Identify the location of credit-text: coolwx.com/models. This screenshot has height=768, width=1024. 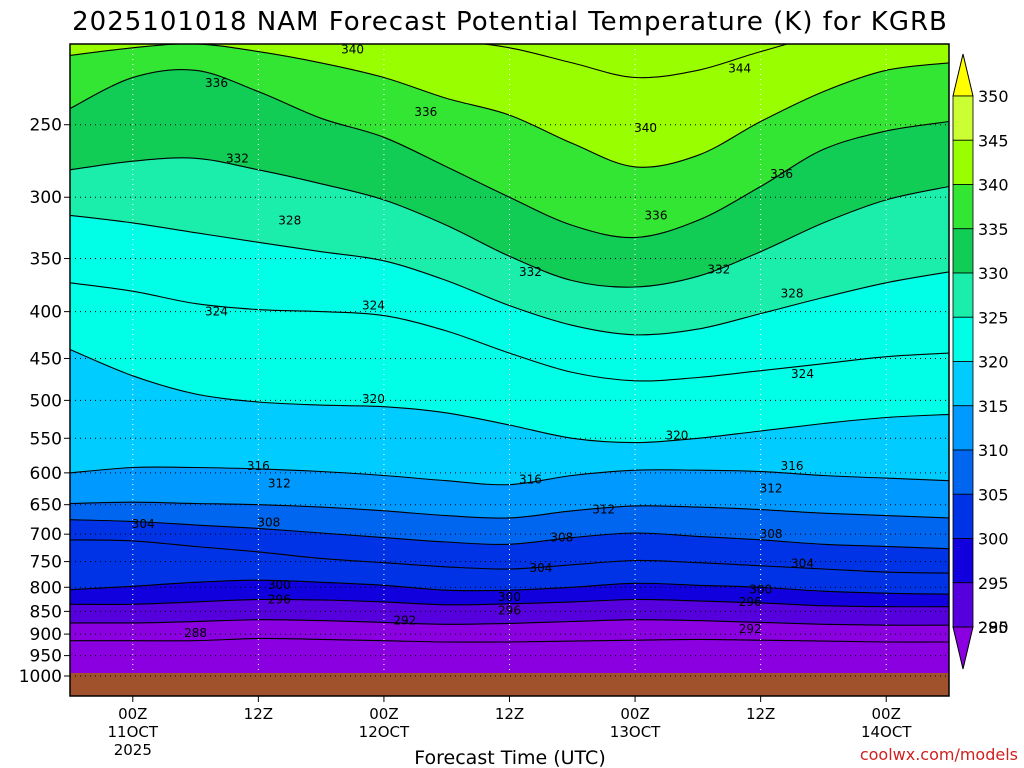
(939, 754).